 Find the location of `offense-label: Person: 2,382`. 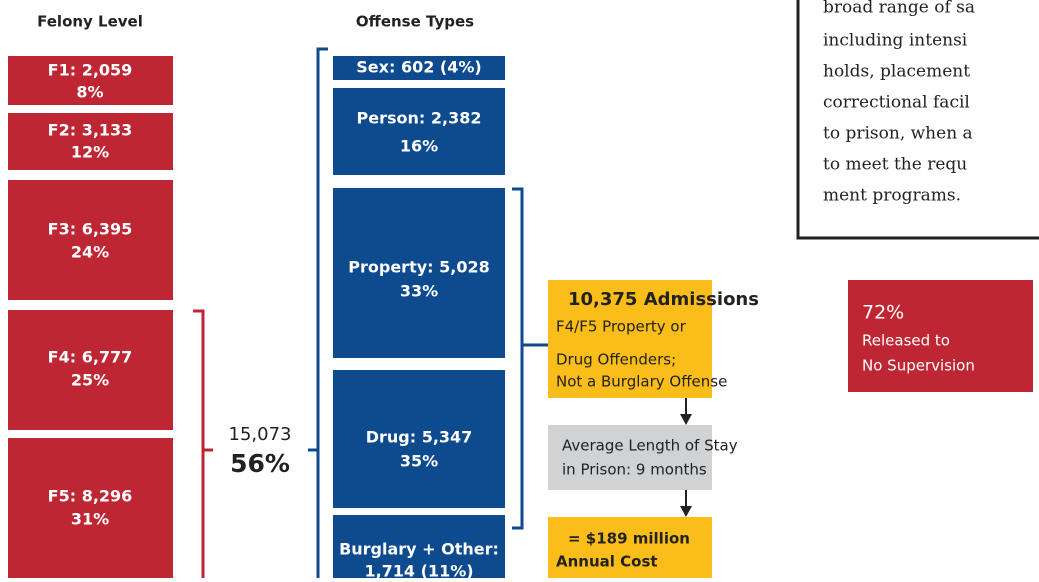

offense-label: Person: 2,382 is located at coordinates (419, 118).